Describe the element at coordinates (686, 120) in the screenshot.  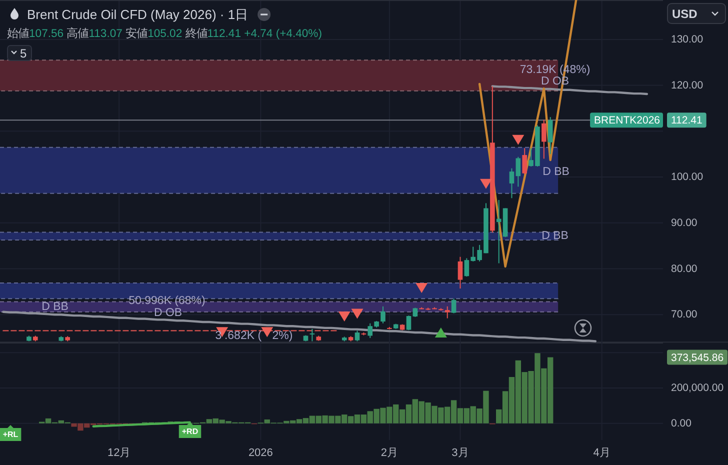
I see `y-tick-label: 112.41` at that location.